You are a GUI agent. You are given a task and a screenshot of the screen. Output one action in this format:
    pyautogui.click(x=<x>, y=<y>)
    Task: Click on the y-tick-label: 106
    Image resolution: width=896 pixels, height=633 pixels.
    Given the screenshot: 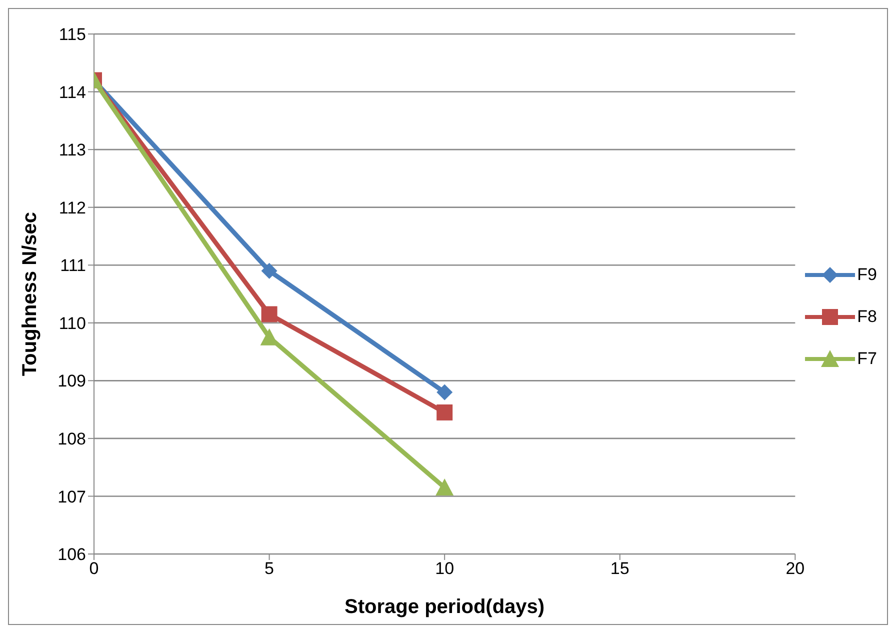 What is the action you would take?
    pyautogui.click(x=72, y=554)
    